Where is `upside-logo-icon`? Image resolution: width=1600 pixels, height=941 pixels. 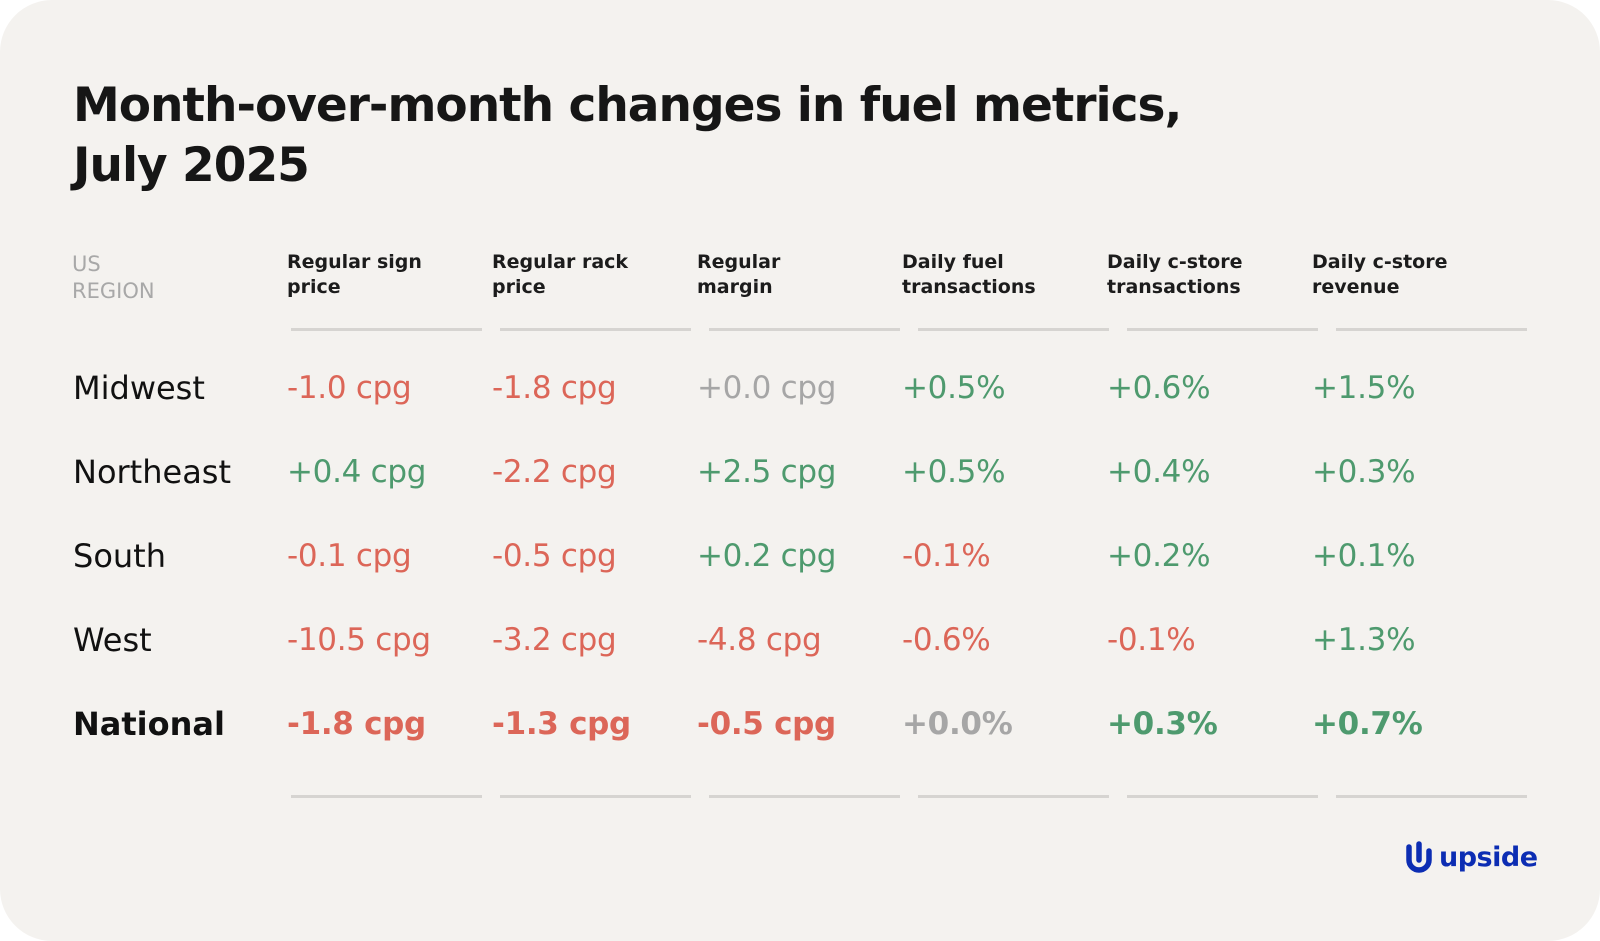
upside-logo-icon is located at coordinates (1419, 857).